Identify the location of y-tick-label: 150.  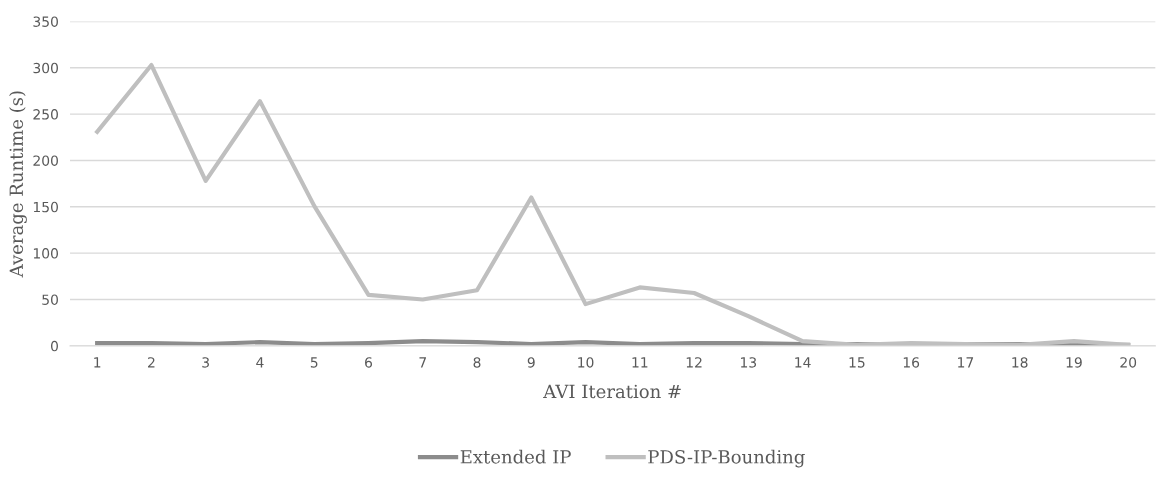
(45, 207).